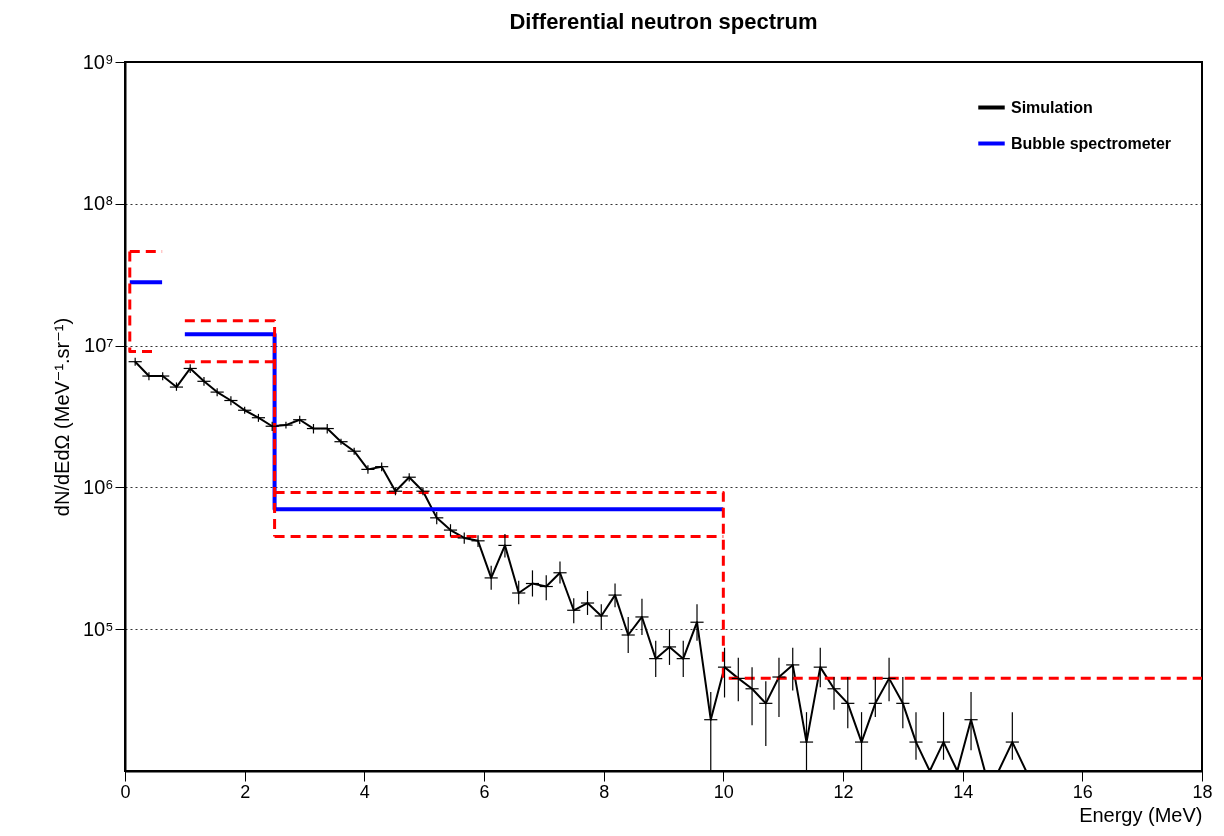 The image size is (1224, 836). Describe the element at coordinates (604, 791) in the screenshot. I see `x-tick-label: 8` at that location.